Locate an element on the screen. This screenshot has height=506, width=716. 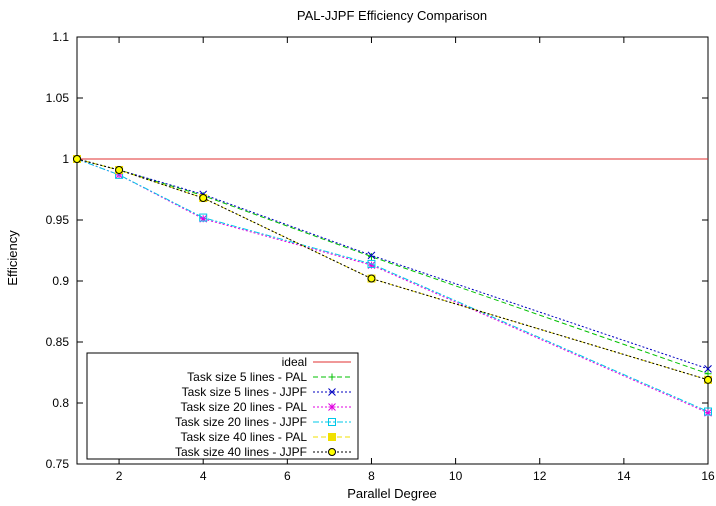
y-tick-label: 0.95 is located at coordinates (58, 220).